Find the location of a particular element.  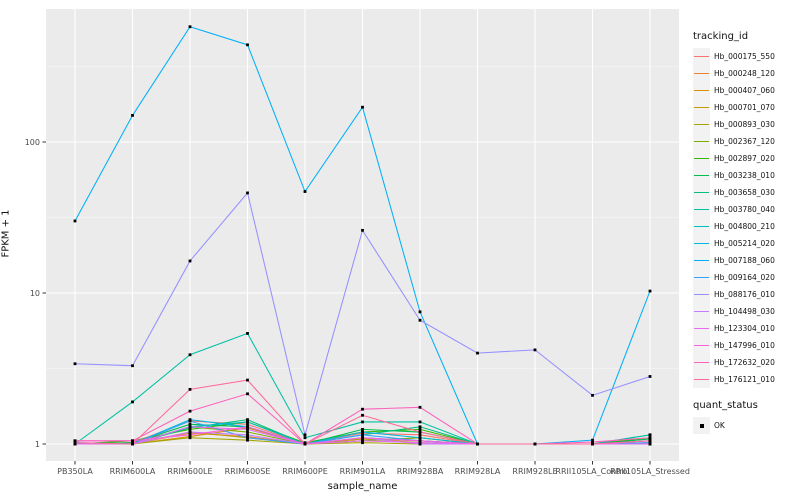

legend-item-label: Hb_104498_030 is located at coordinates (744, 311).